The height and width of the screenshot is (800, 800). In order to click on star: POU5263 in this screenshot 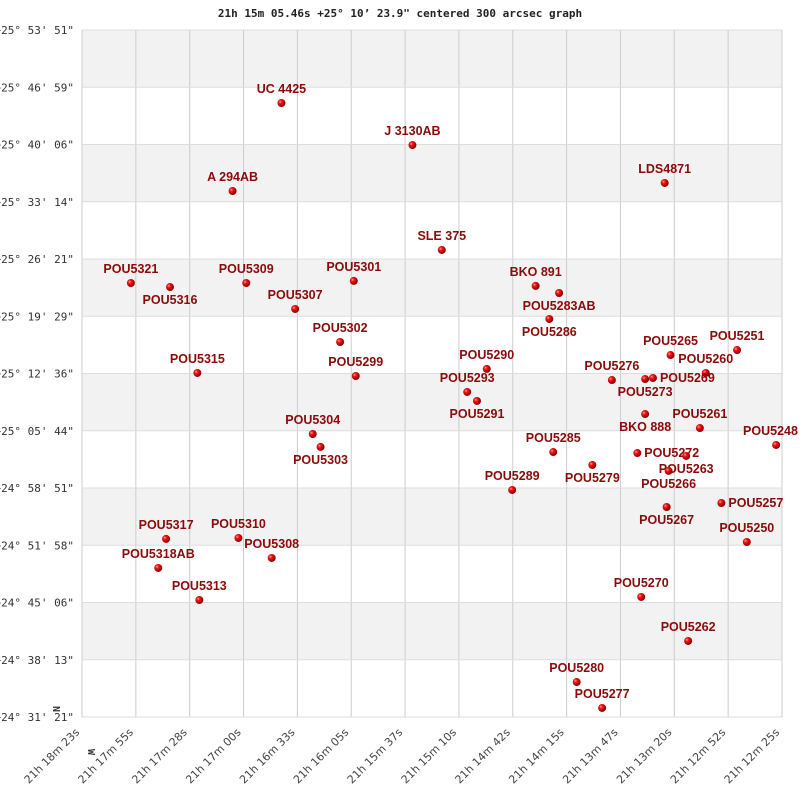, I will do `click(686, 463)`.